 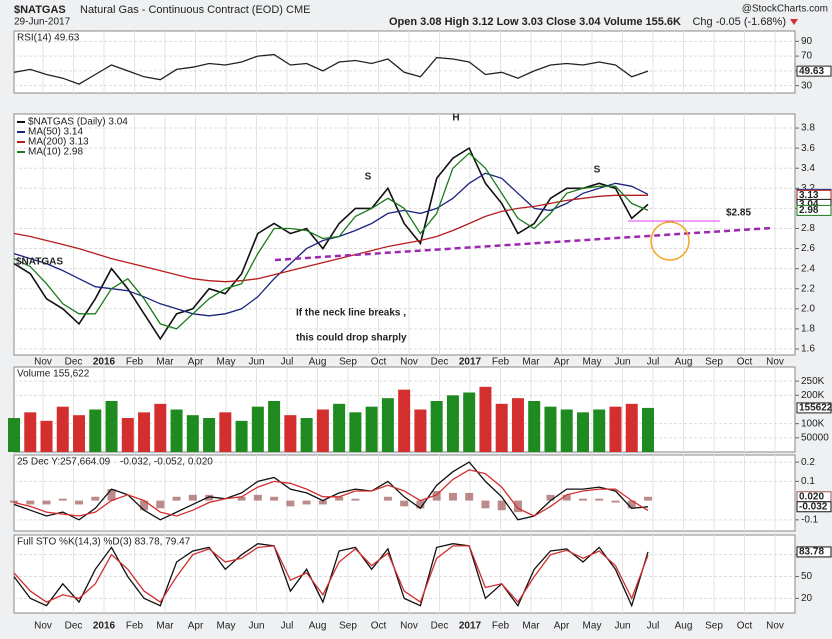 What do you see at coordinates (470, 362) in the screenshot?
I see `x-tick-label: 2017` at bounding box center [470, 362].